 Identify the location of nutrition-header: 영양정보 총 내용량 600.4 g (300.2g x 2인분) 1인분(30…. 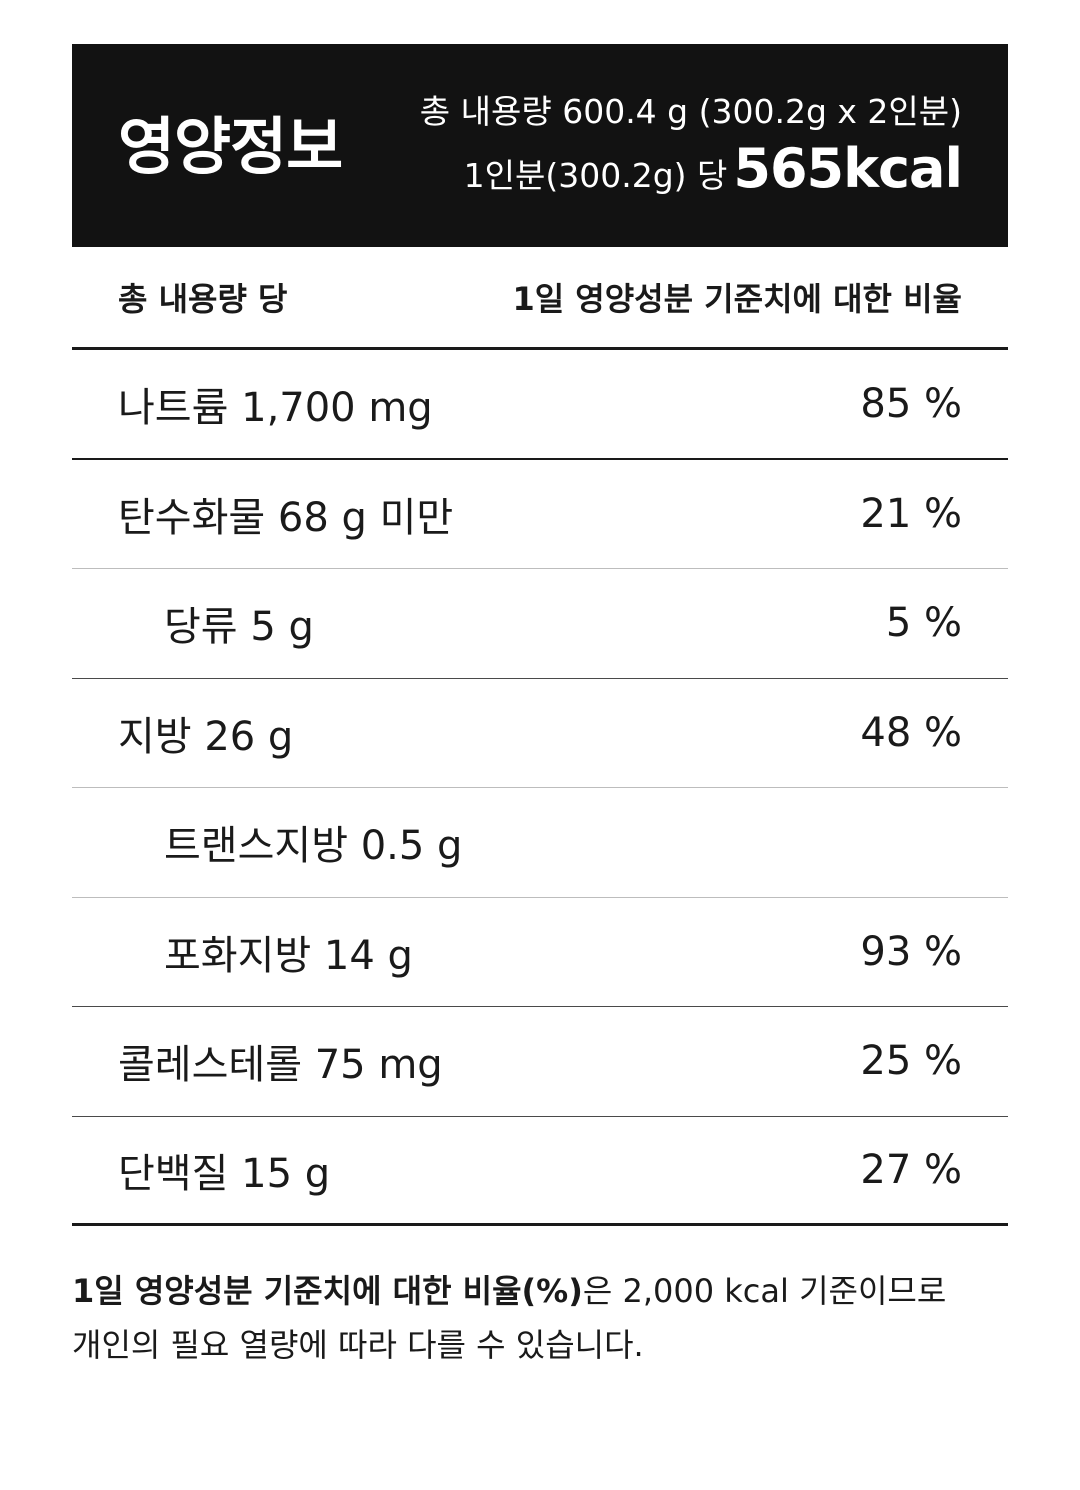
(540, 145).